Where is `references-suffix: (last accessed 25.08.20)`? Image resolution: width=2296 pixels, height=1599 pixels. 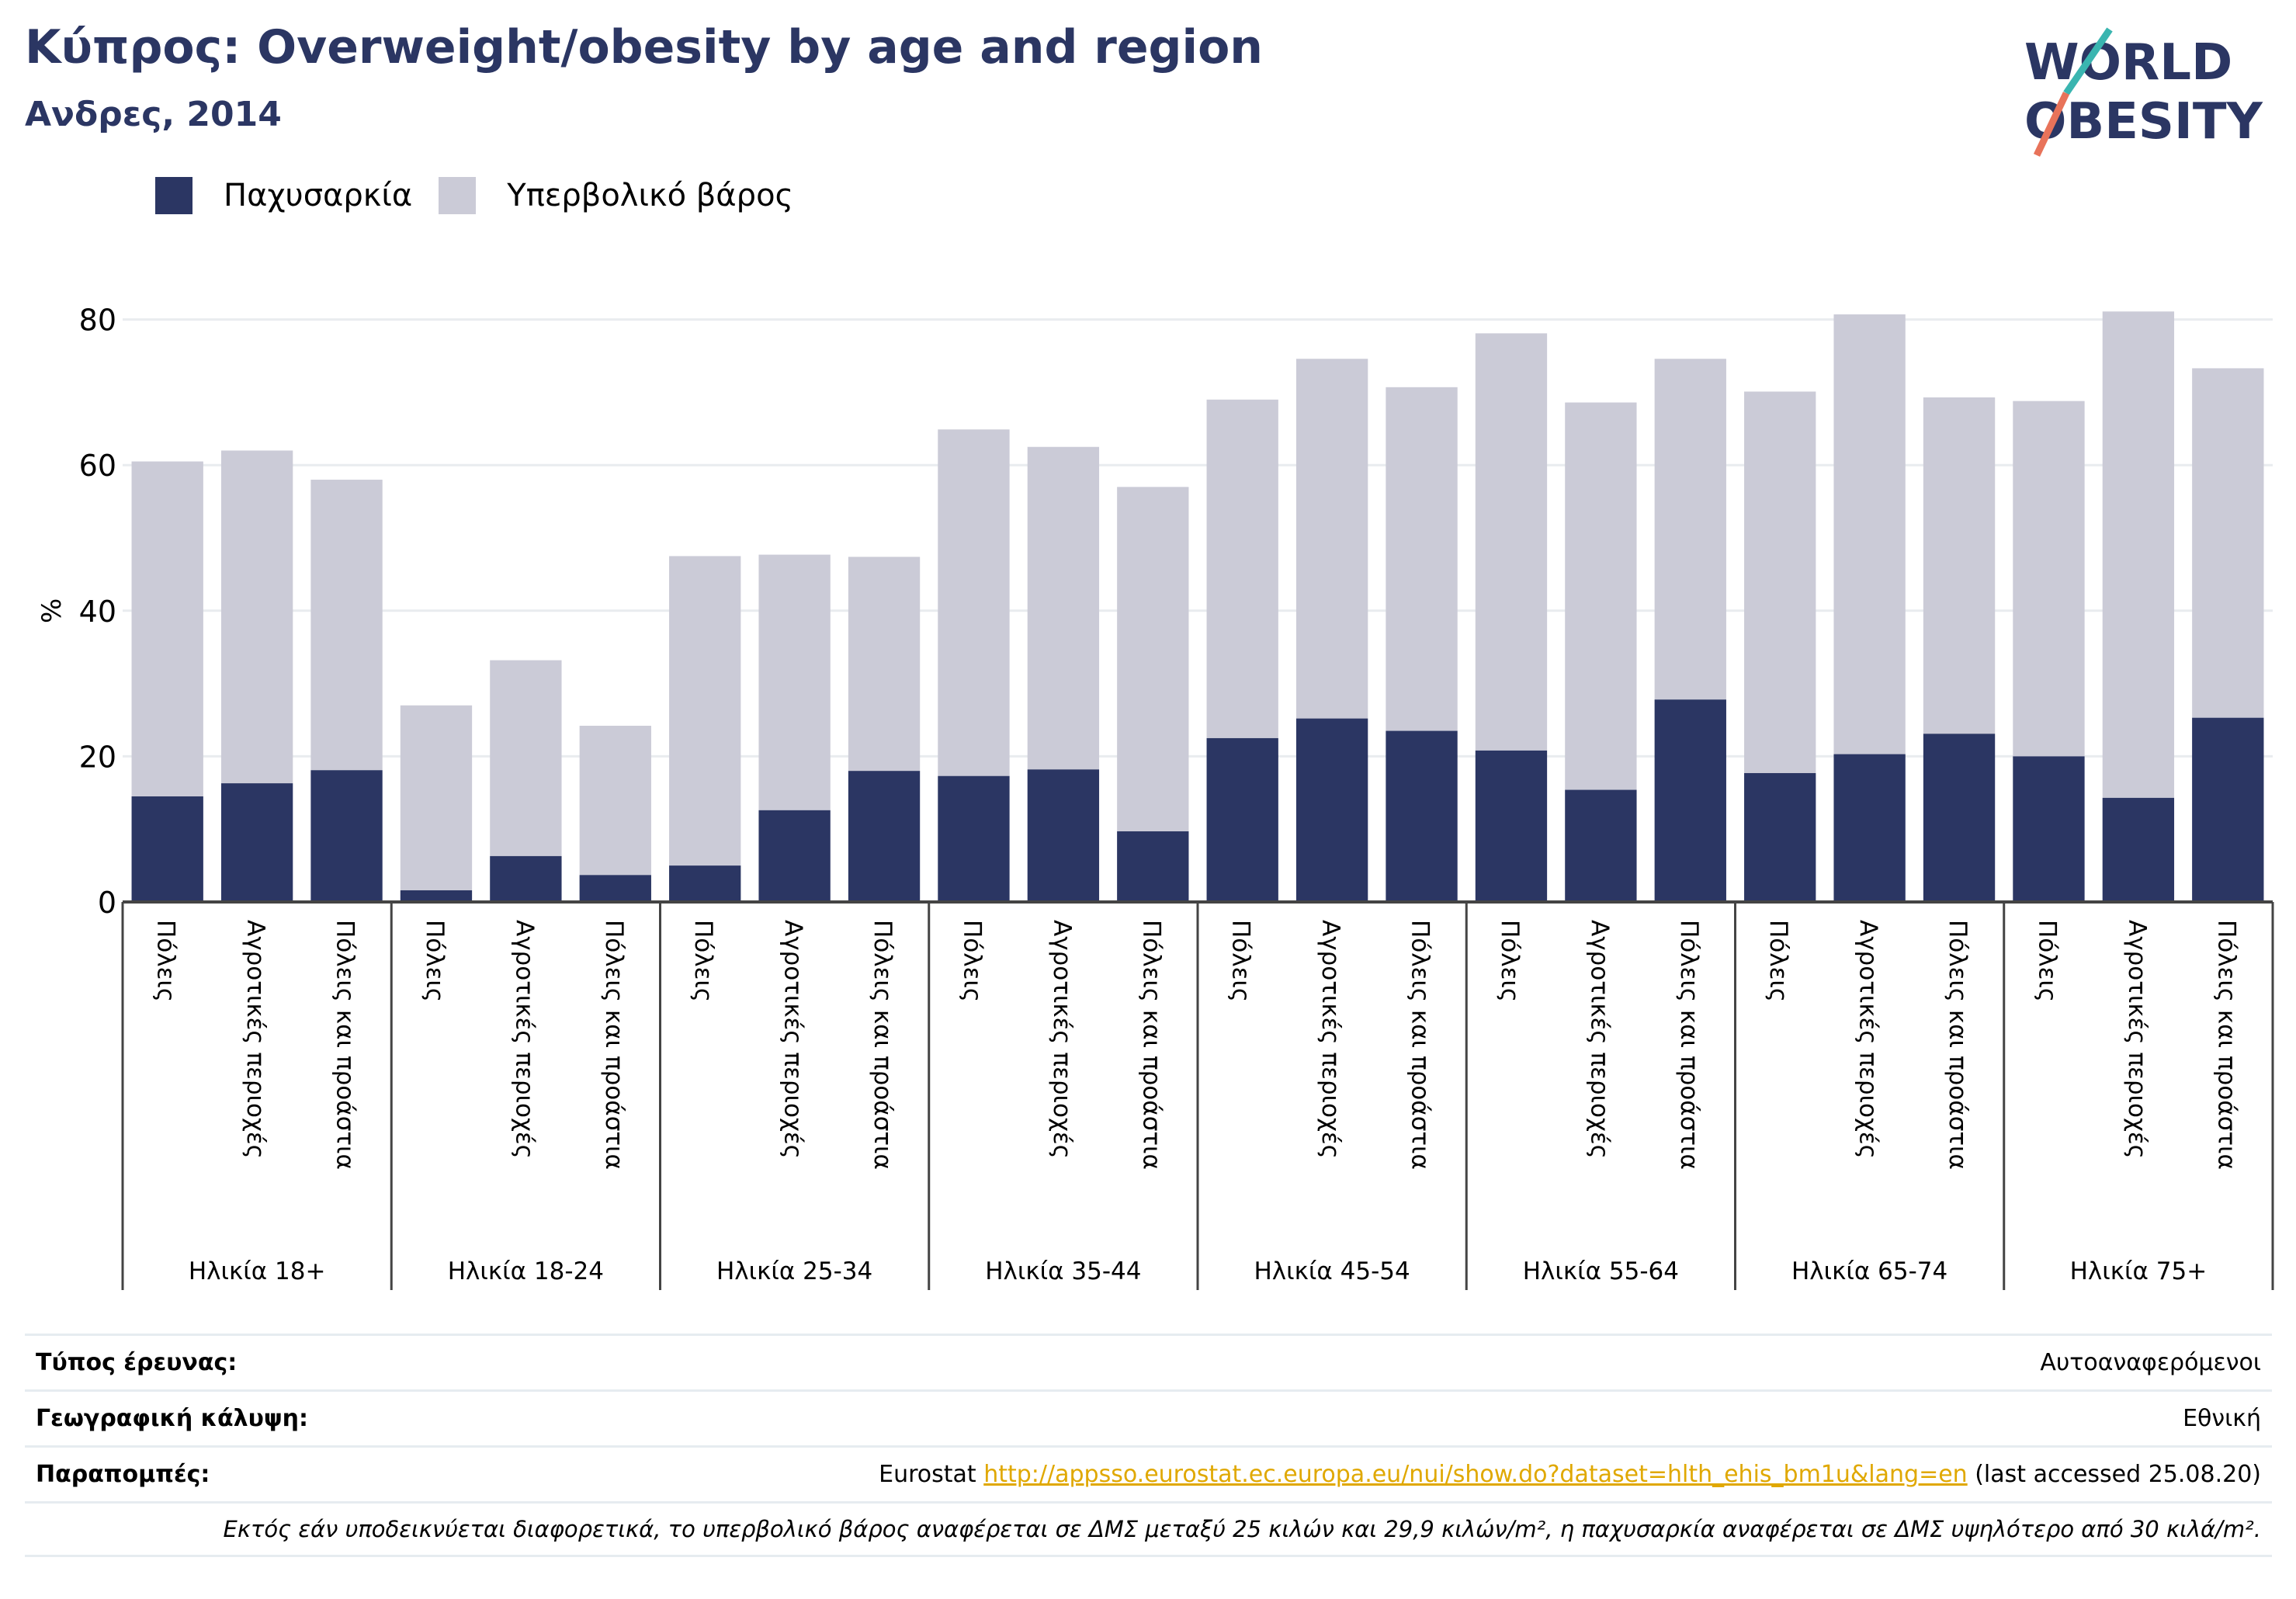 references-suffix: (last accessed 25.08.20) is located at coordinates (2114, 1474).